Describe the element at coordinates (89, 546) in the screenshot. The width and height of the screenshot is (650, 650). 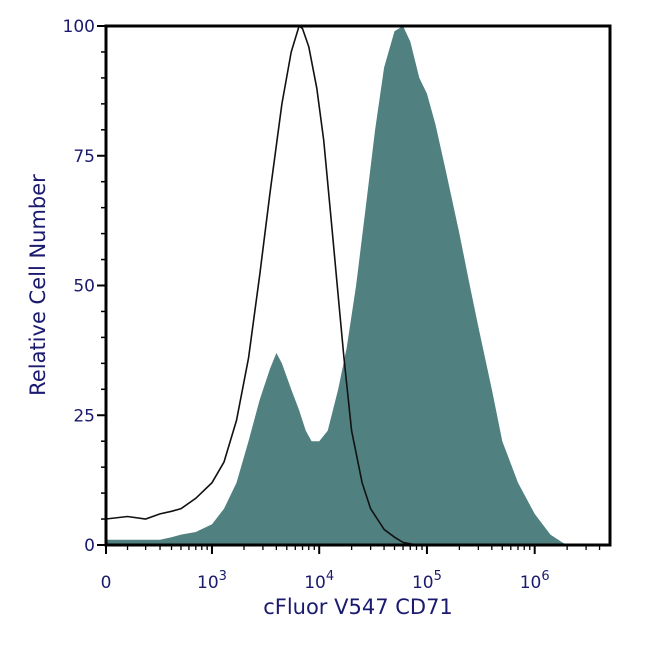
I see `y-tick-label: 0` at that location.